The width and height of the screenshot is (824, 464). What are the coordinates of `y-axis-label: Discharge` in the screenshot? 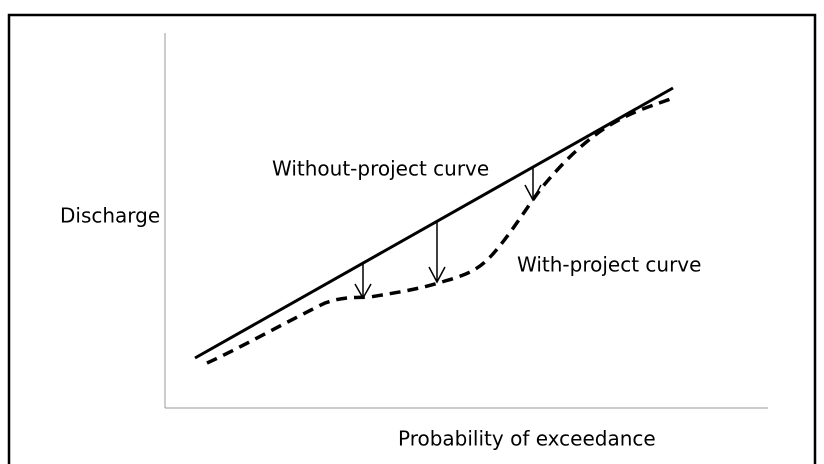 It's located at (110, 216).